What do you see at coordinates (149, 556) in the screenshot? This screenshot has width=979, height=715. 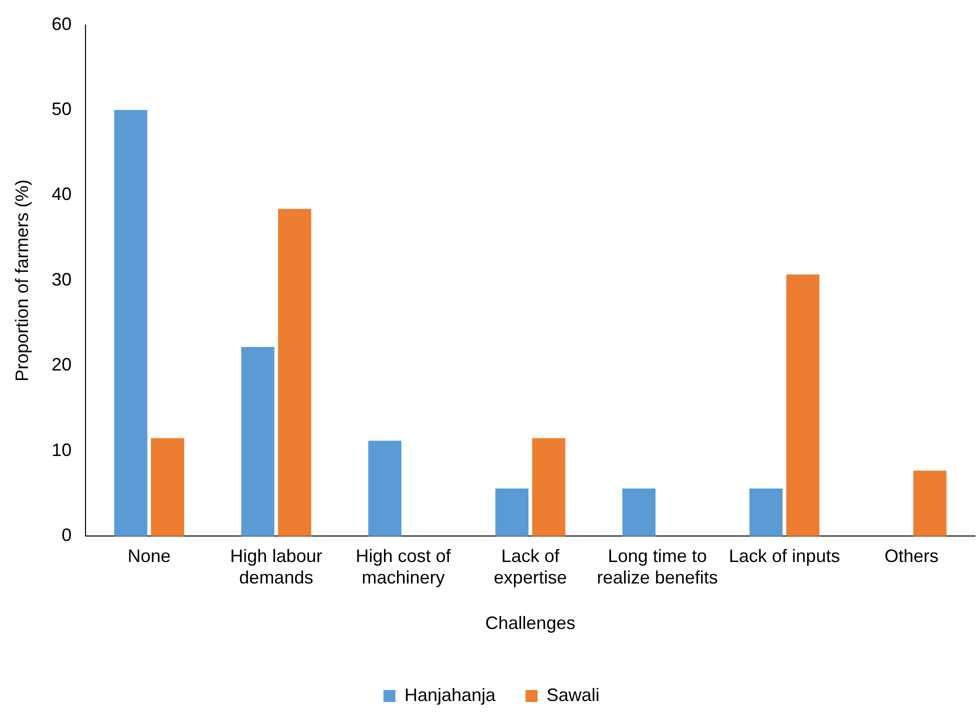 I see `x-tick-label: None` at bounding box center [149, 556].